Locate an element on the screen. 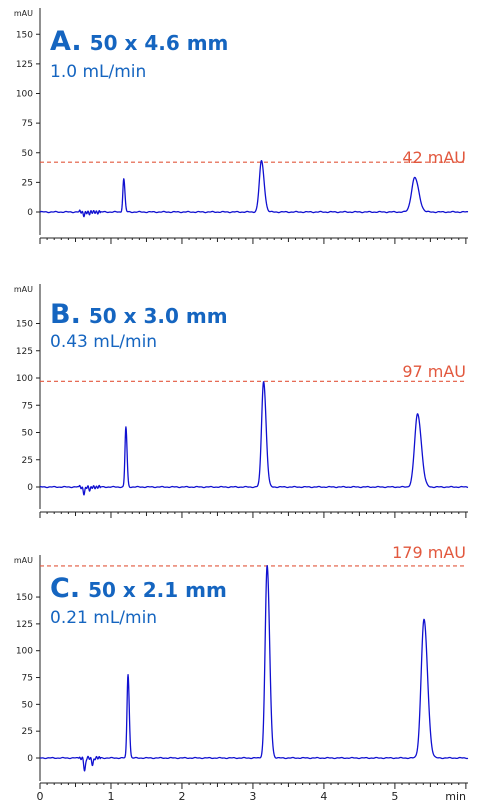 Image resolution: width=483 pixels, height=801 pixels. panel-title: B. 50 x 3.0 mm is located at coordinates (139, 314).